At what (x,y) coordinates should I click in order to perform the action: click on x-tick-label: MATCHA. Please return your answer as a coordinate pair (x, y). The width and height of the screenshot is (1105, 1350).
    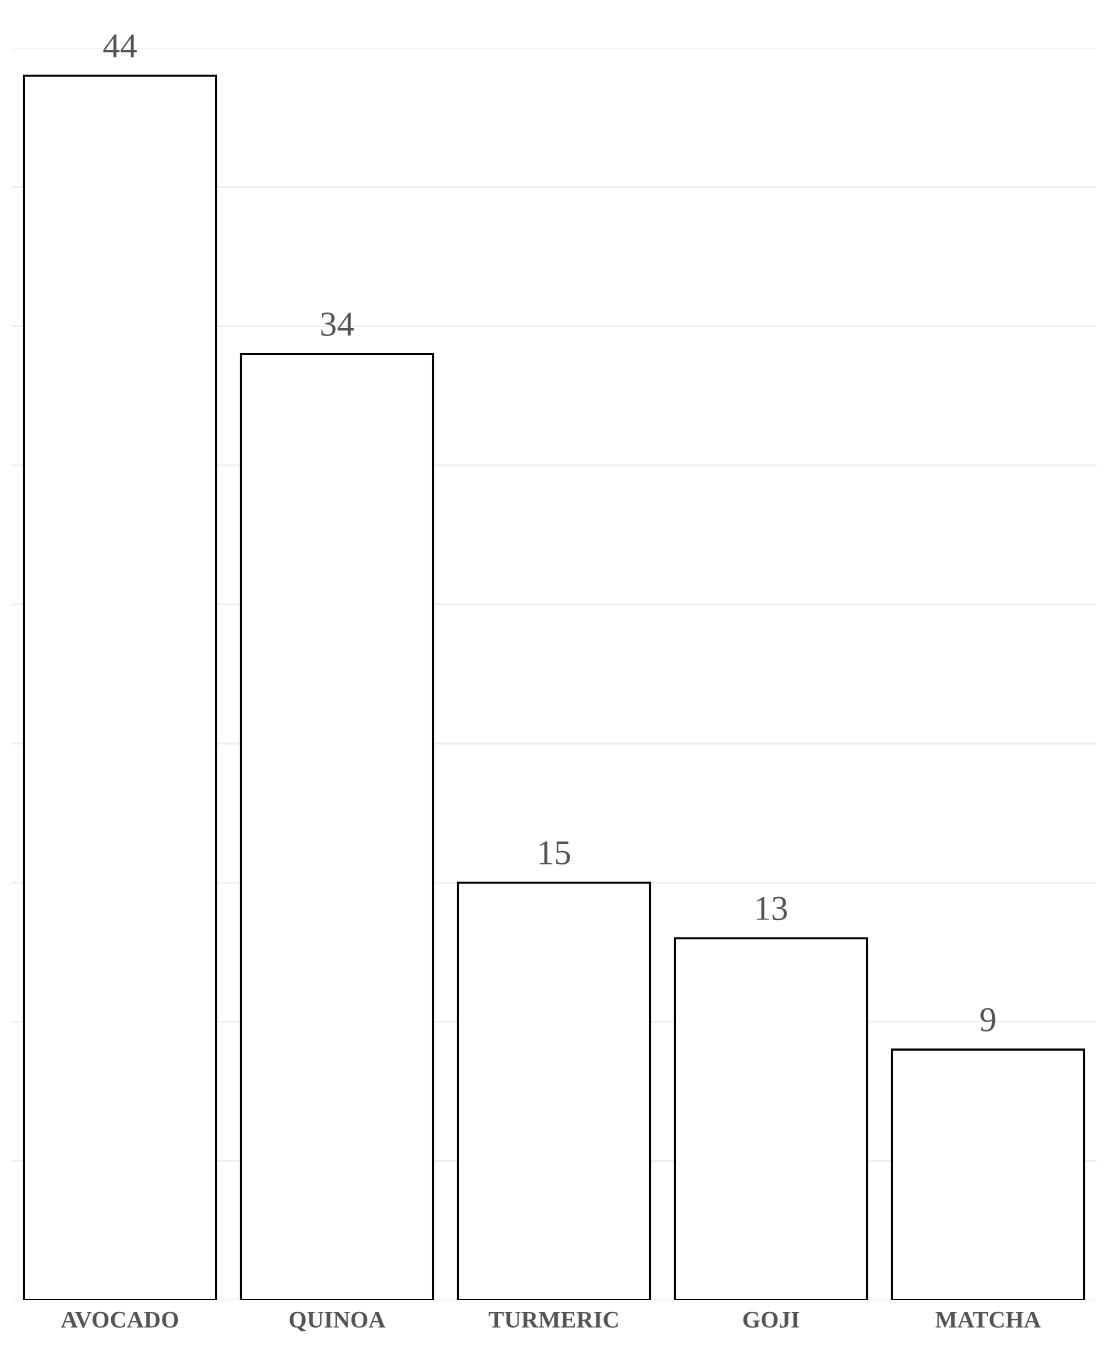
    Looking at the image, I should click on (988, 1319).